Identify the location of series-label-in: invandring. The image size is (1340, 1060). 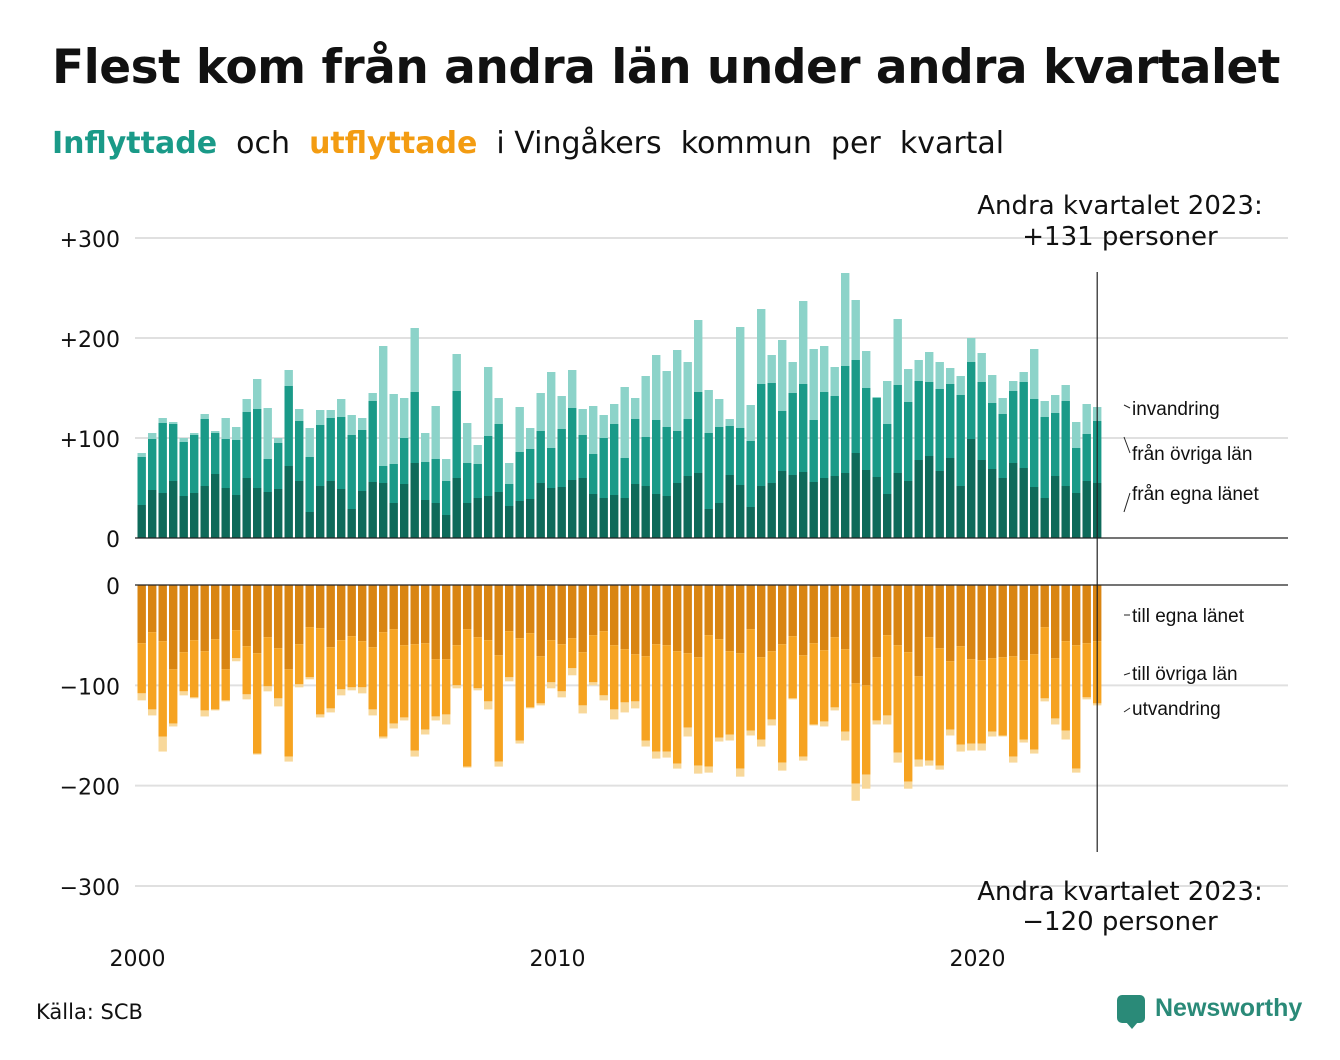
(1176, 409).